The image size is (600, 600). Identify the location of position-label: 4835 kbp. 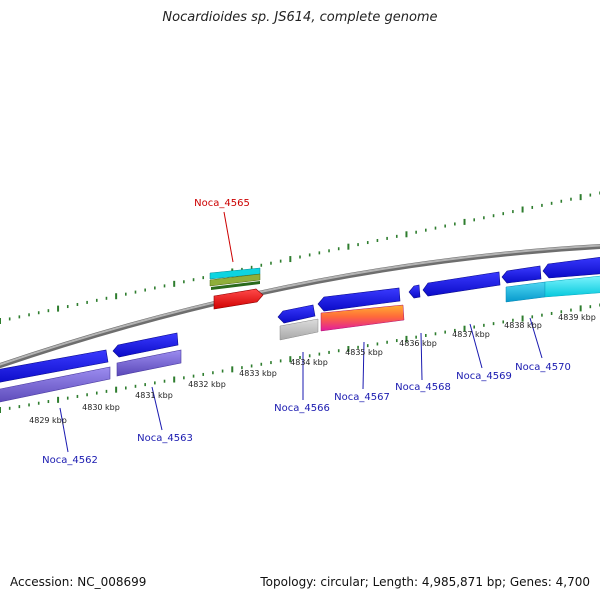
(364, 352).